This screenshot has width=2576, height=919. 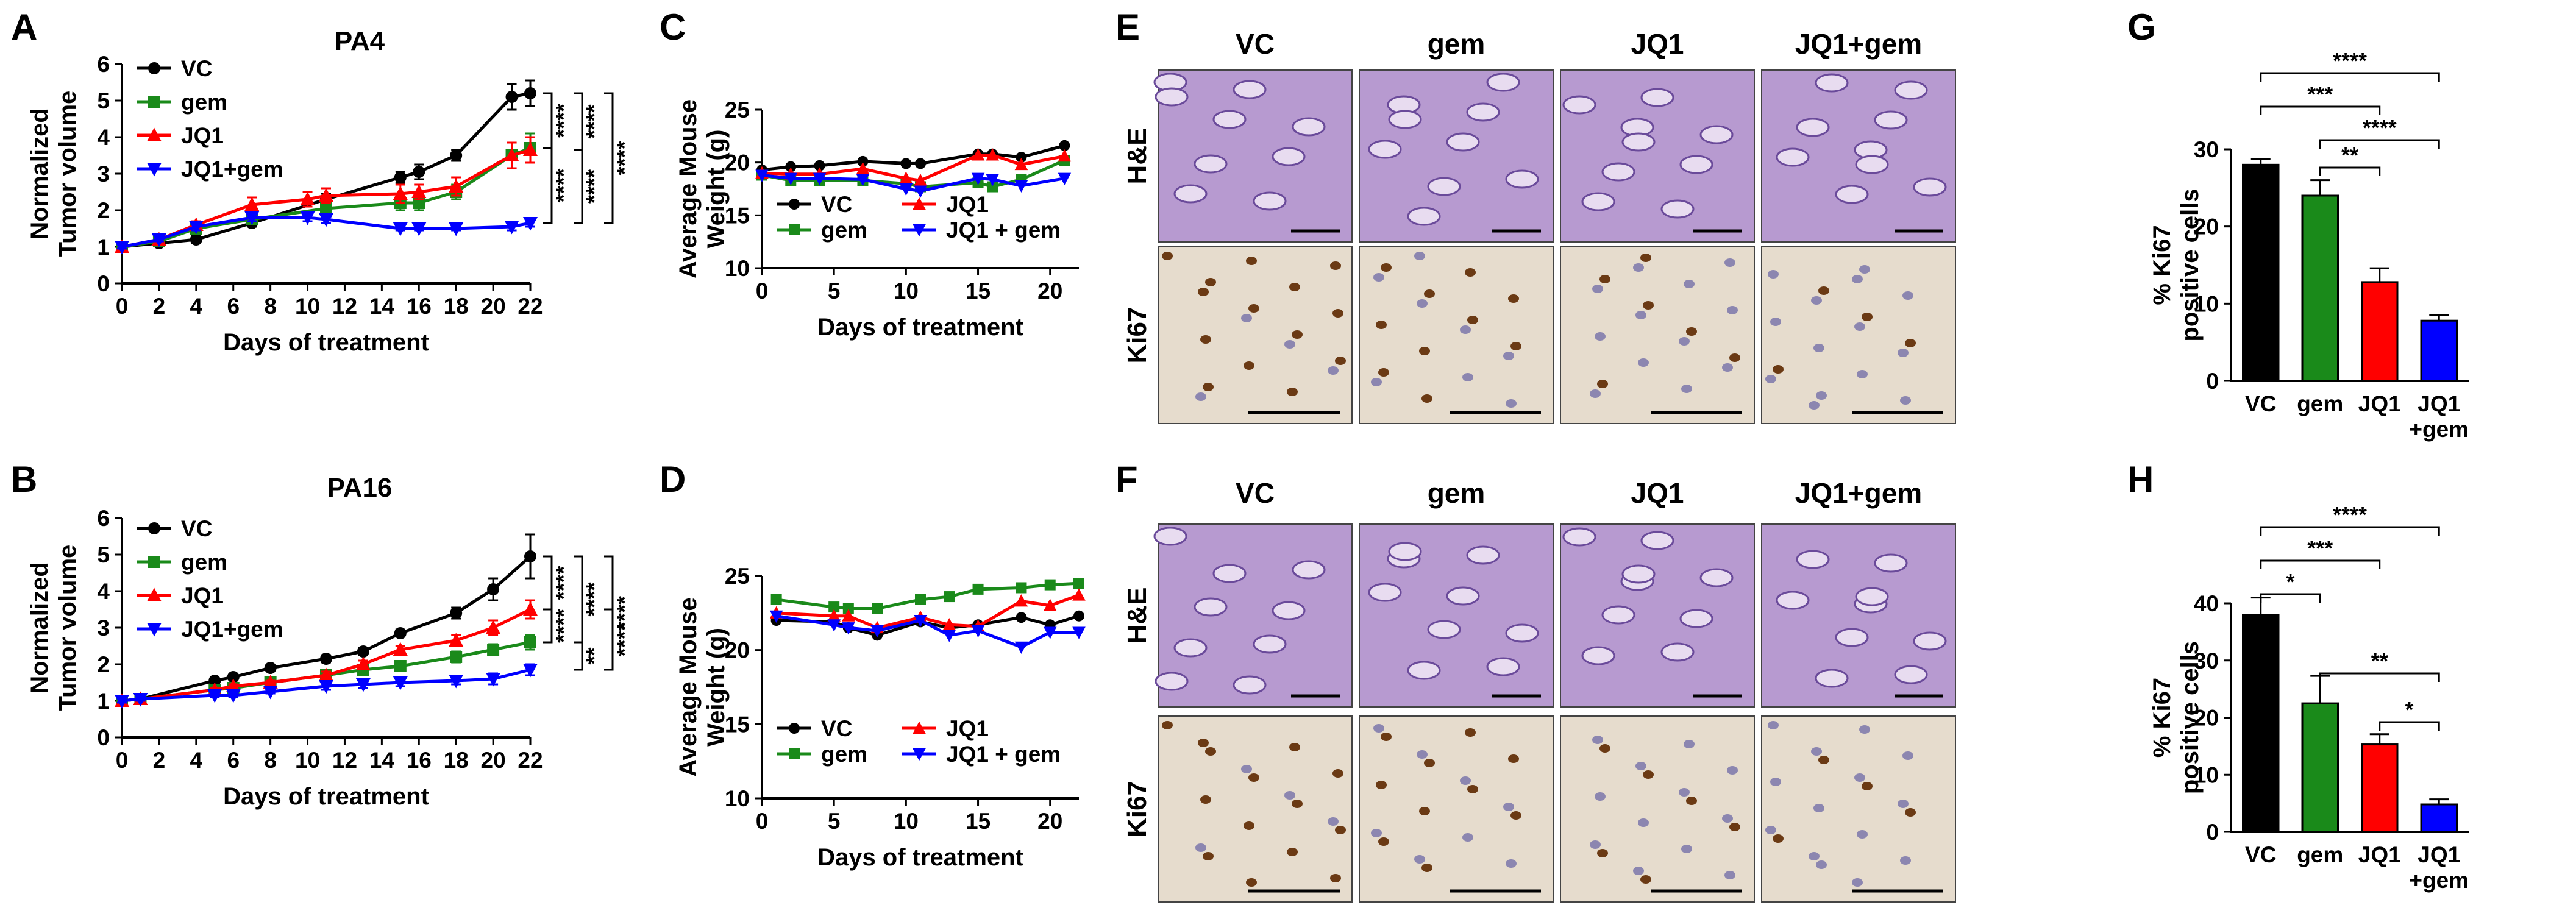 What do you see at coordinates (2379, 661) in the screenshot?
I see `sig-label: **` at bounding box center [2379, 661].